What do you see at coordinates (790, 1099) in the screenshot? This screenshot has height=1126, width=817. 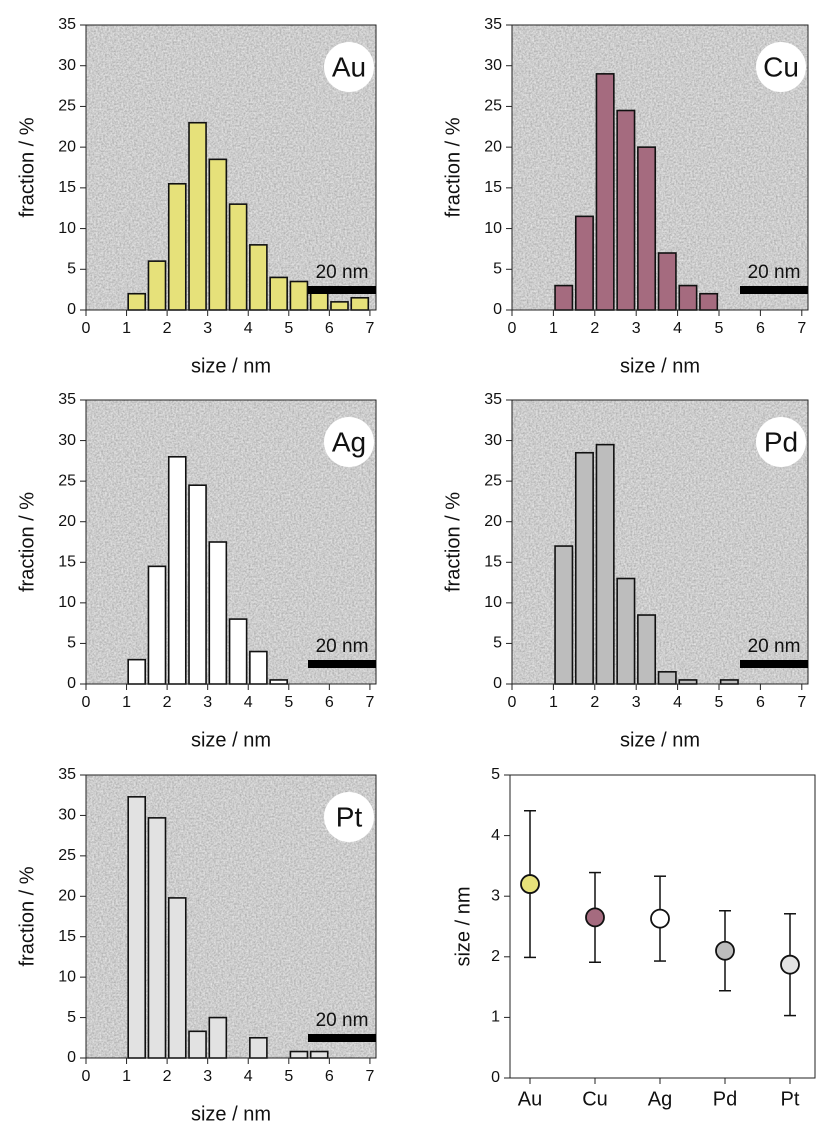 I see `x-tick-label: Pt` at bounding box center [790, 1099].